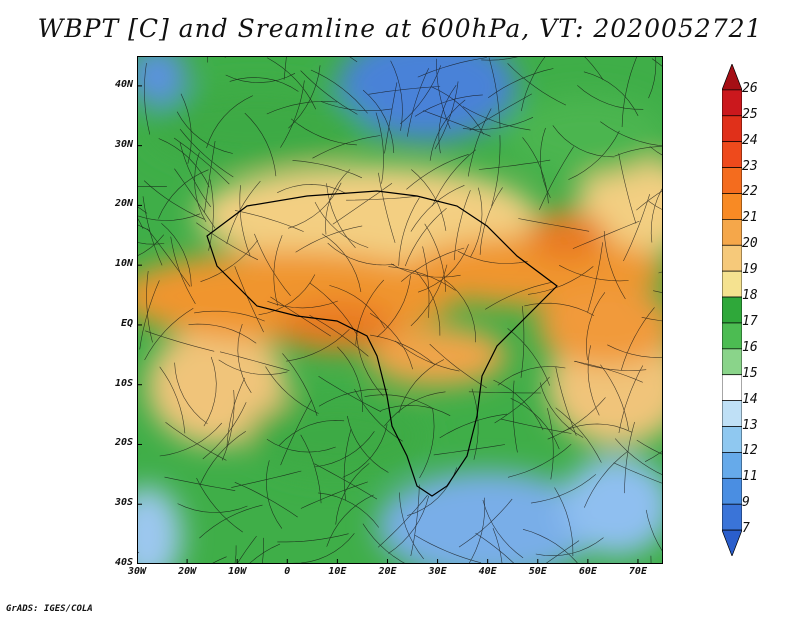 Image resolution: width=800 pixels, height=618 pixels. What do you see at coordinates (537, 571) in the screenshot?
I see `lon-label: 50E` at bounding box center [537, 571].